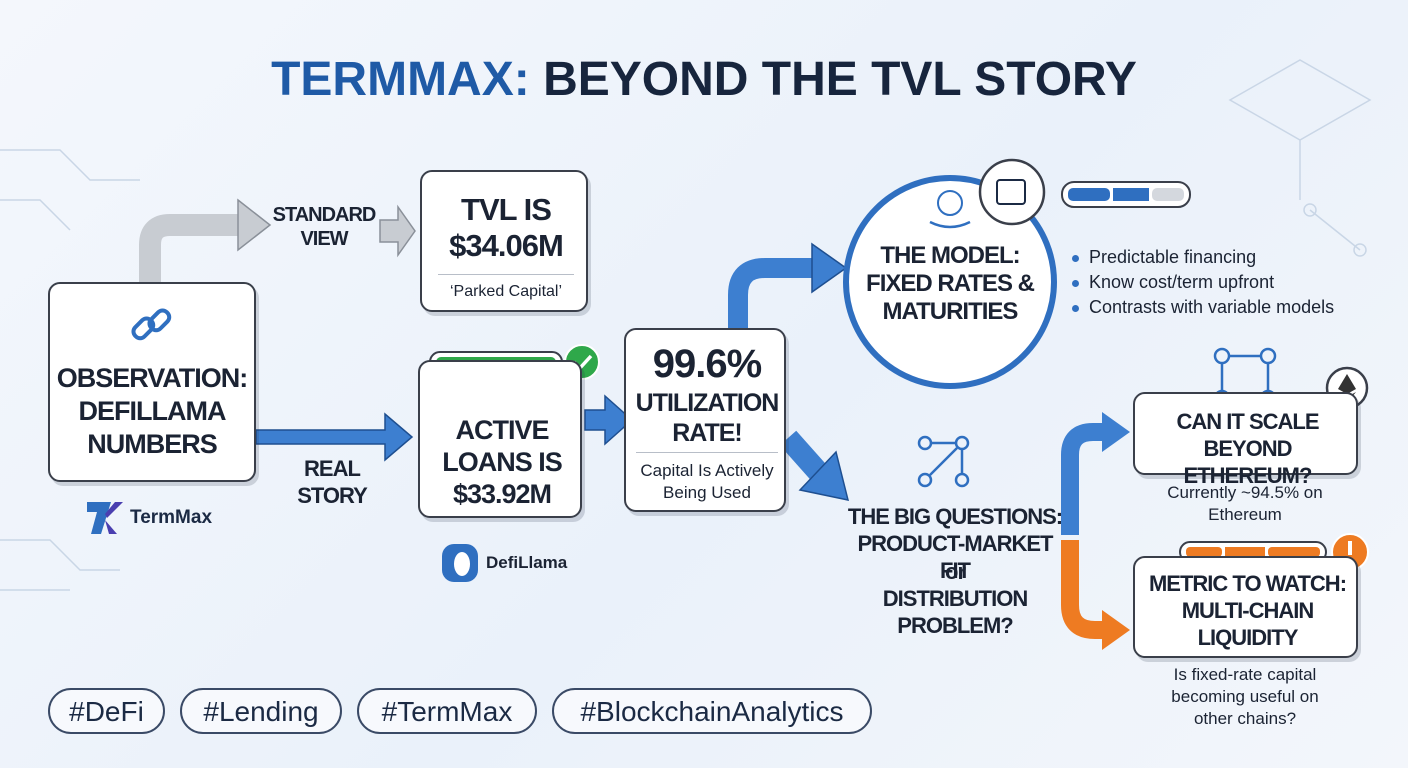  What do you see at coordinates (1203, 307) in the screenshot?
I see `bullet: Contrasts with variable models` at bounding box center [1203, 307].